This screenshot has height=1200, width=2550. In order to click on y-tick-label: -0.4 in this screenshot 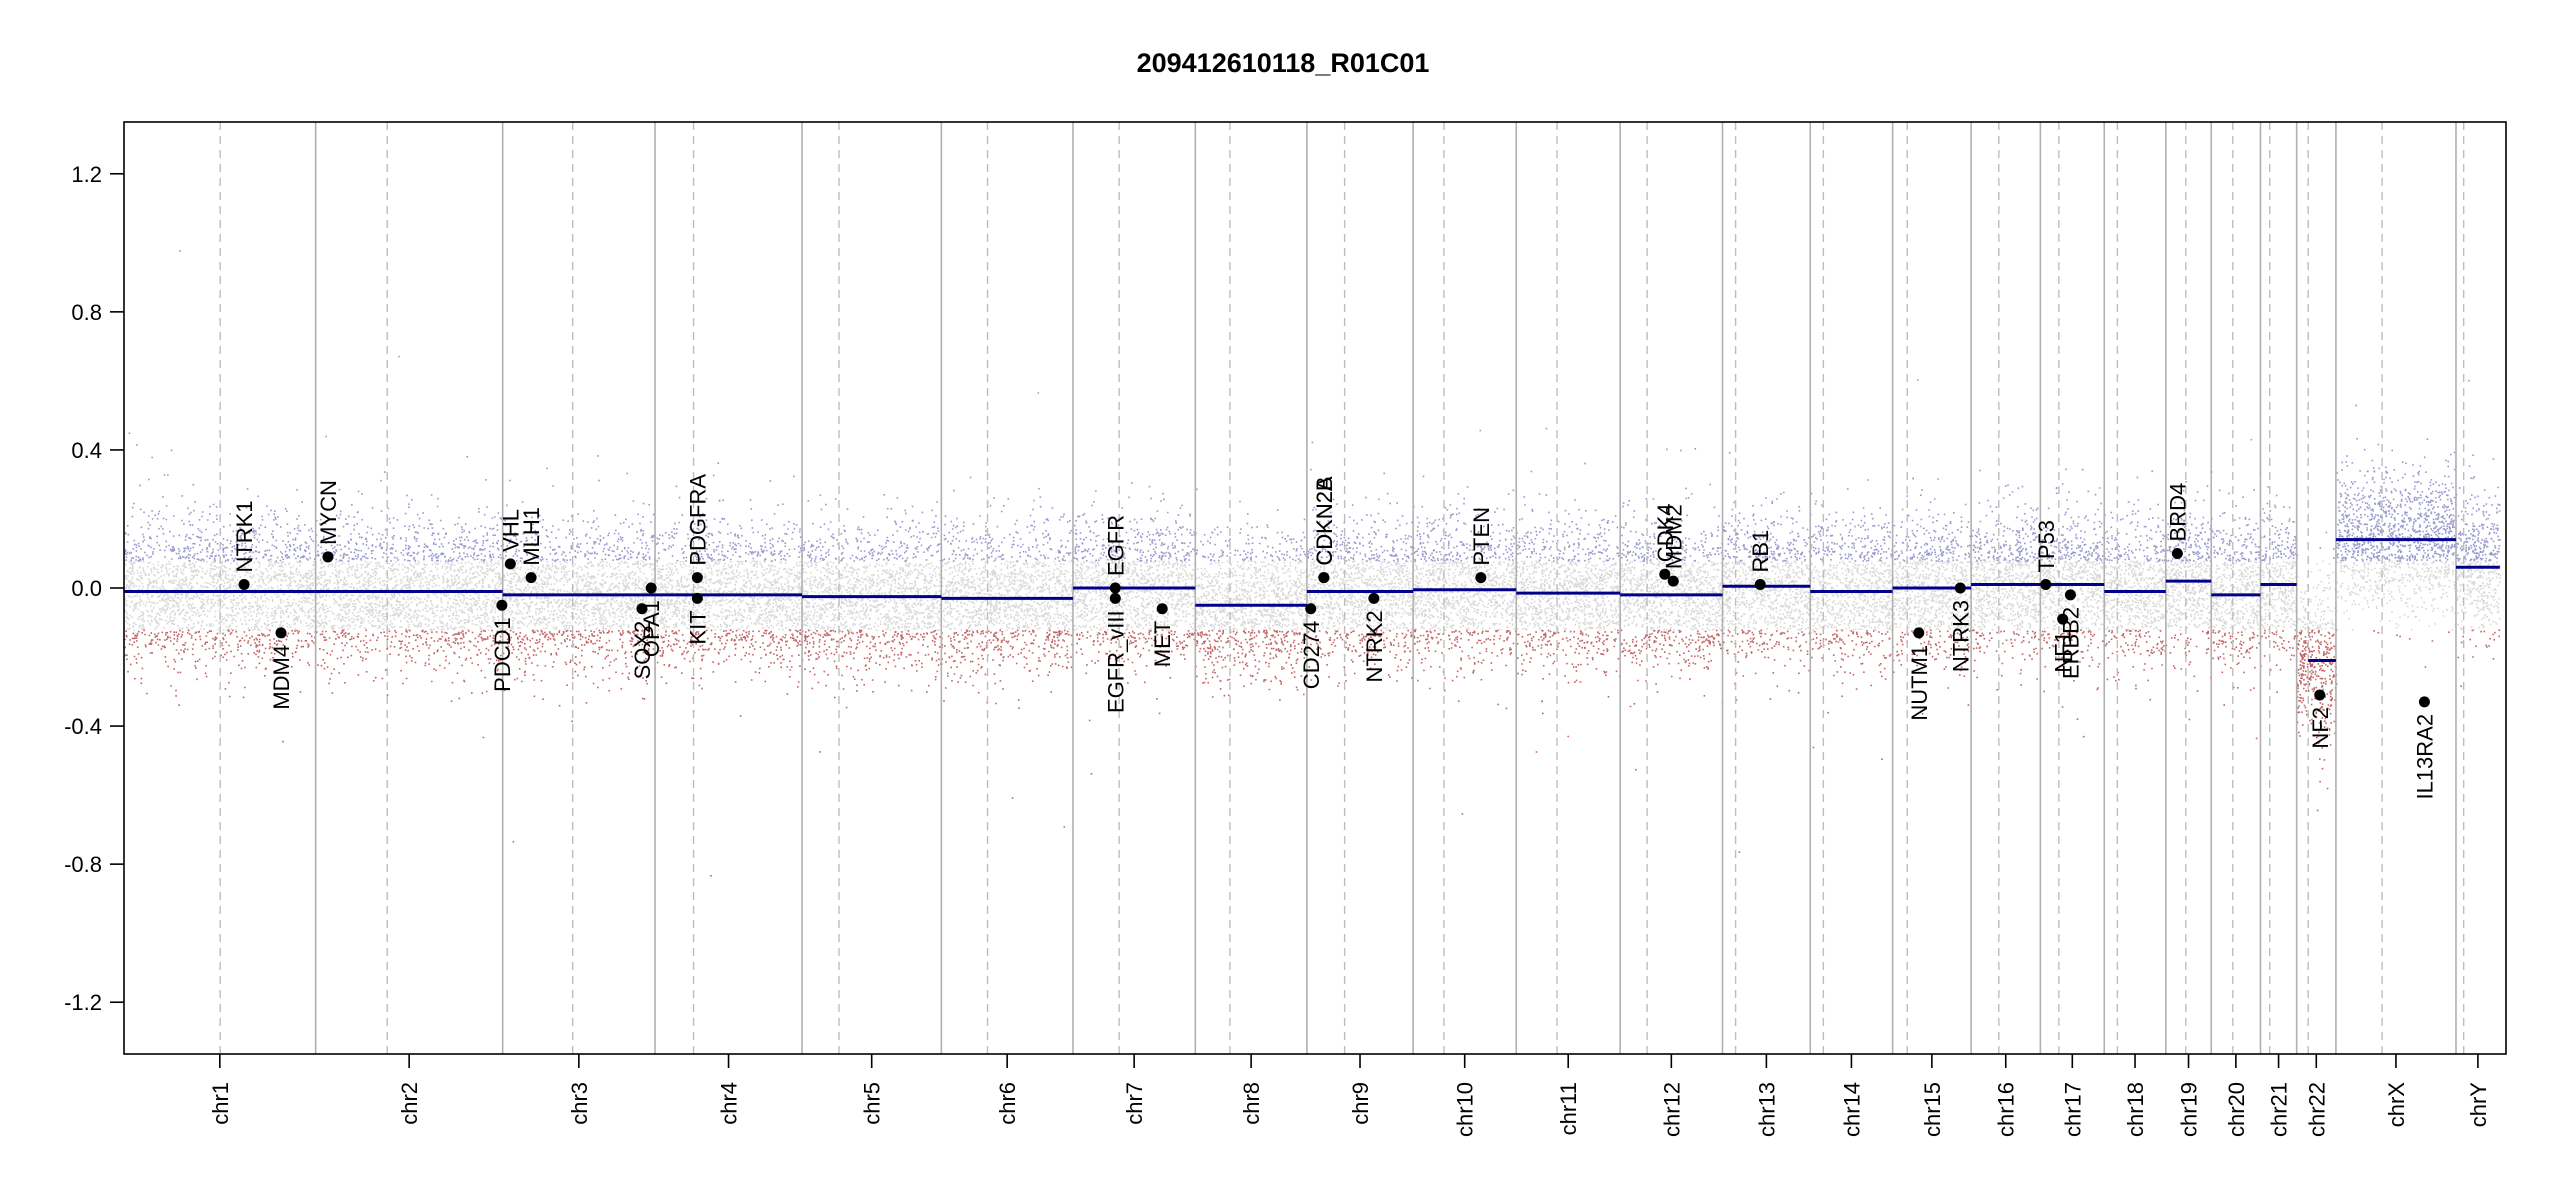, I will do `click(83, 726)`.